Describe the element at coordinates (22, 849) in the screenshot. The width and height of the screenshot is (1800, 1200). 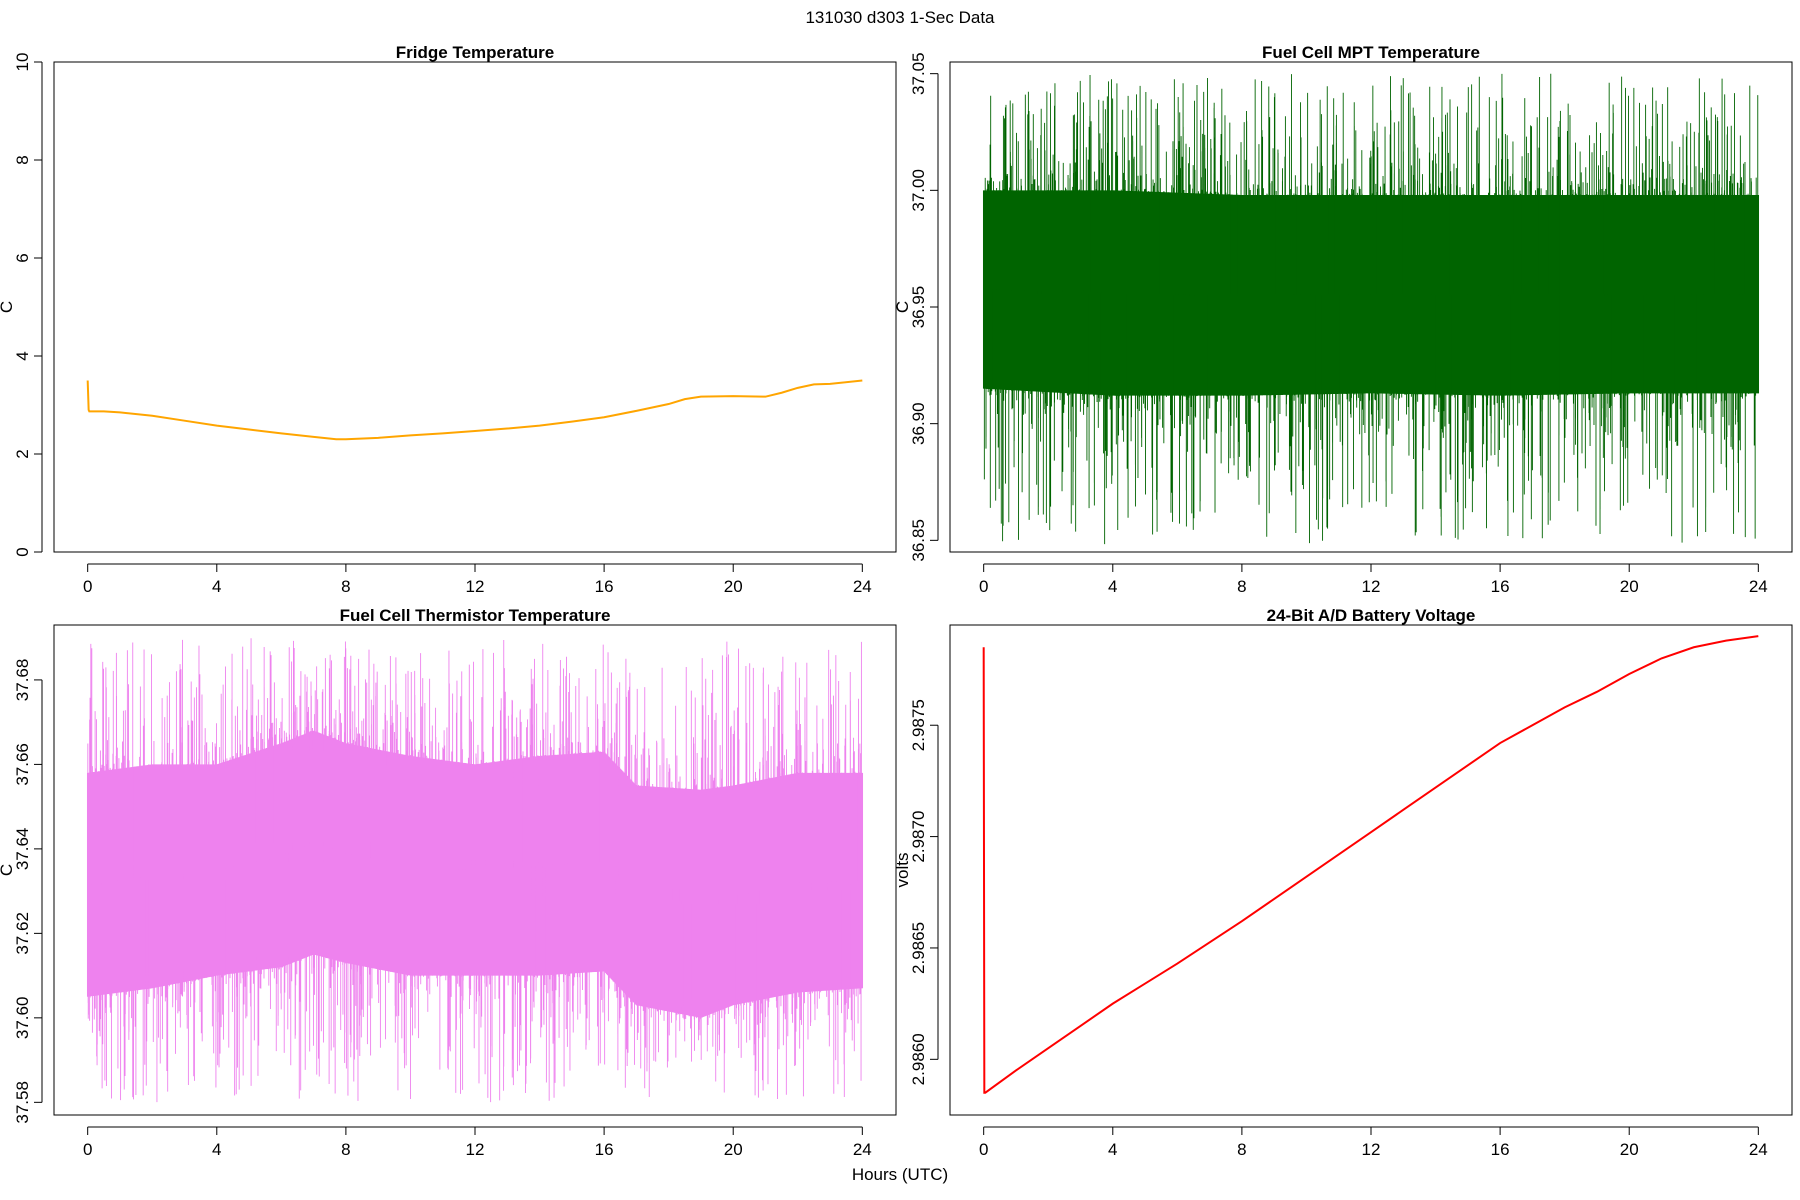
I see `y-tick-label: 37.64` at that location.